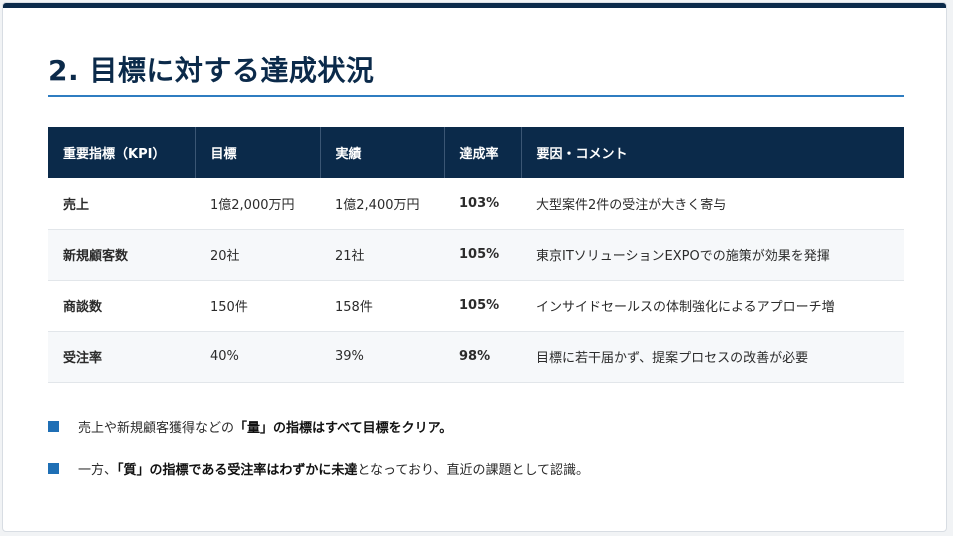  What do you see at coordinates (482, 204) in the screenshot?
I see `cell-rate: 103%` at bounding box center [482, 204].